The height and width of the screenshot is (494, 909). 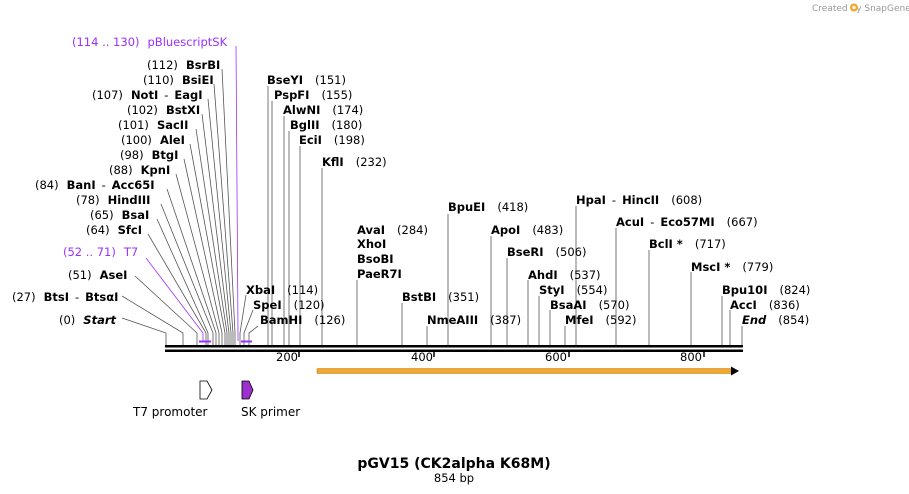 I want to click on connector-t7, so click(x=174, y=299).